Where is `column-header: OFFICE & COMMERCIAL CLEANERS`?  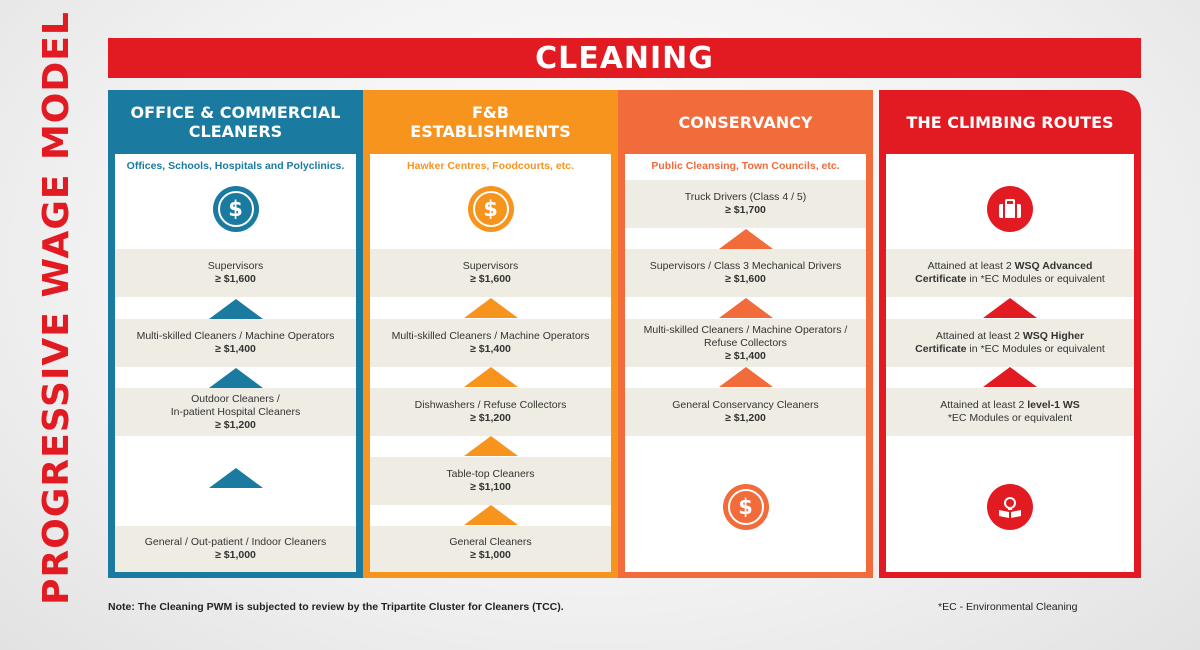
column-header: OFFICE & COMMERCIAL CLEANERS is located at coordinates (235, 122).